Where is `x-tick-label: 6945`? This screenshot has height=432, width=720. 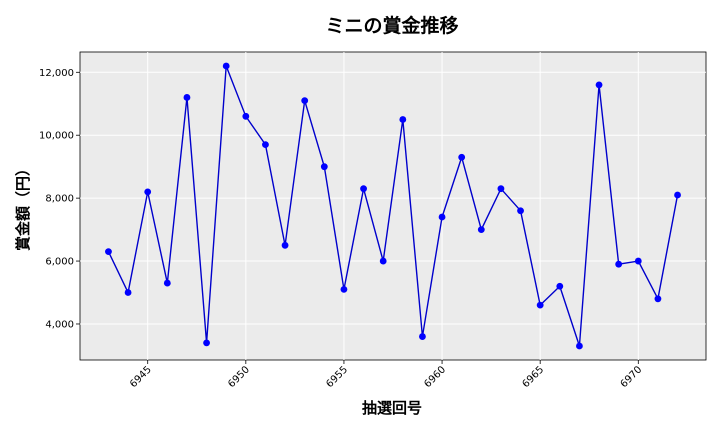 x-tick-label: 6945 is located at coordinates (141, 377).